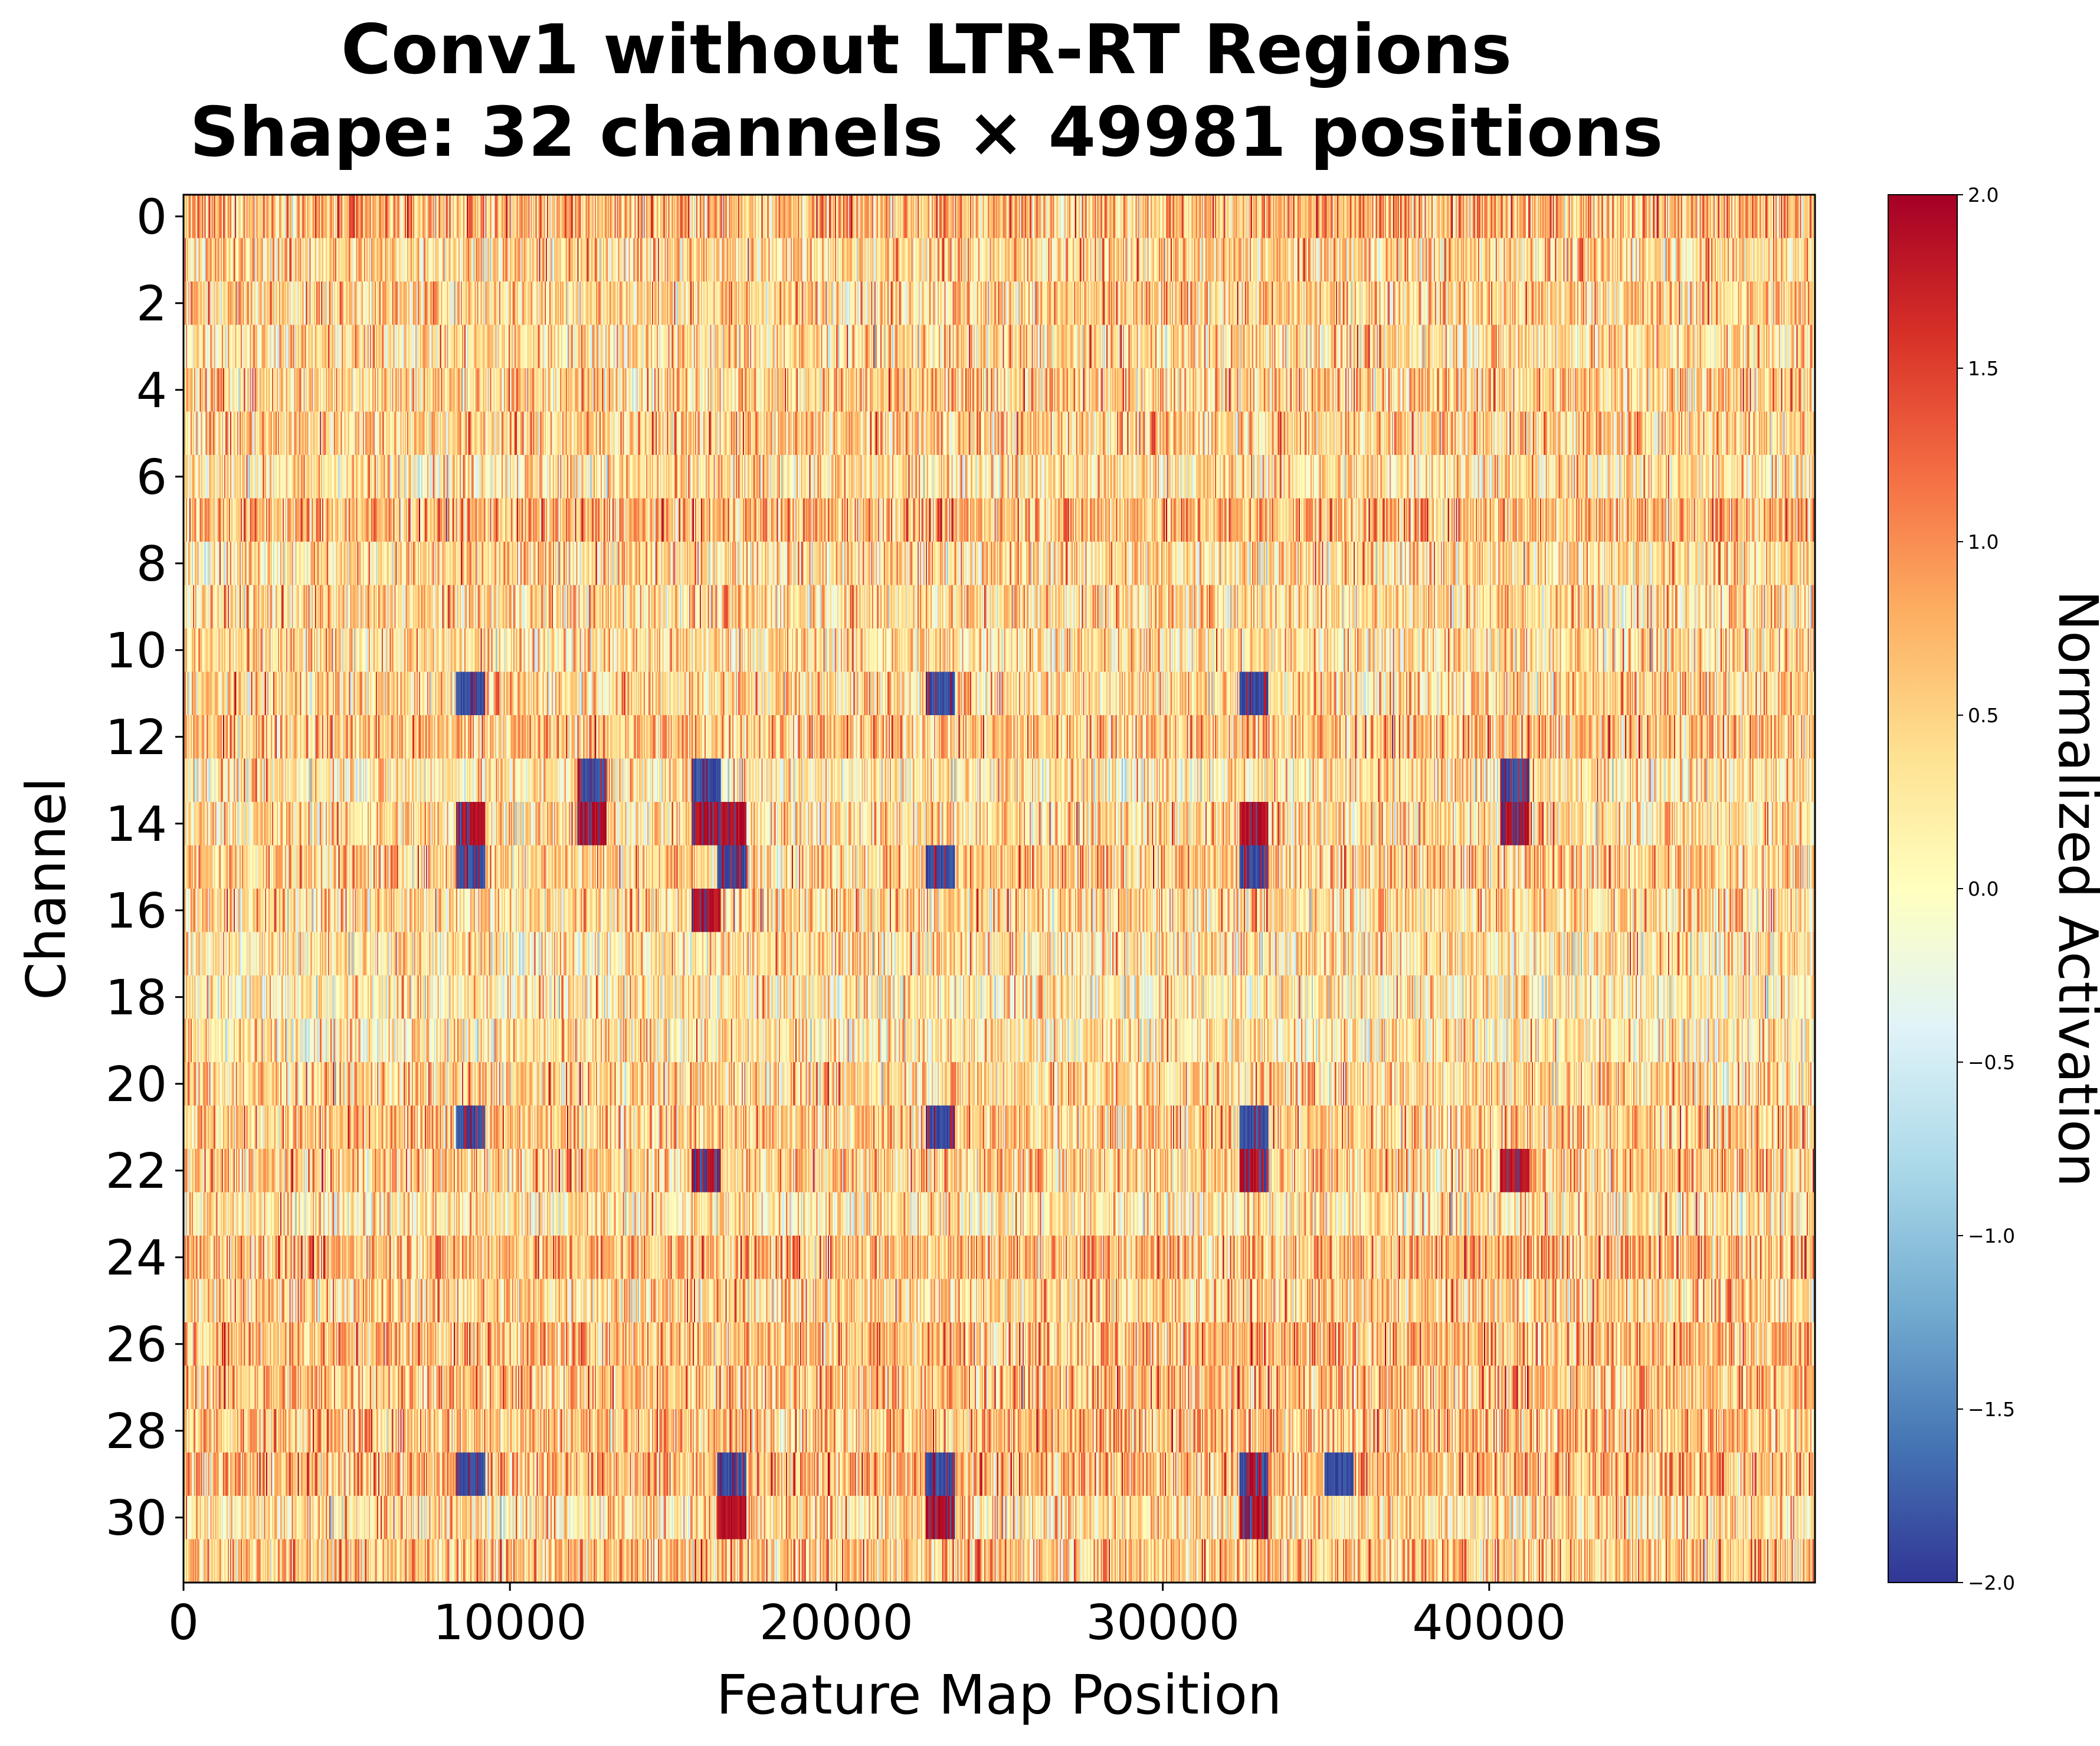 The height and width of the screenshot is (1746, 2100). What do you see at coordinates (1983, 195) in the screenshot?
I see `colorbar-tick-label: 2.0` at bounding box center [1983, 195].